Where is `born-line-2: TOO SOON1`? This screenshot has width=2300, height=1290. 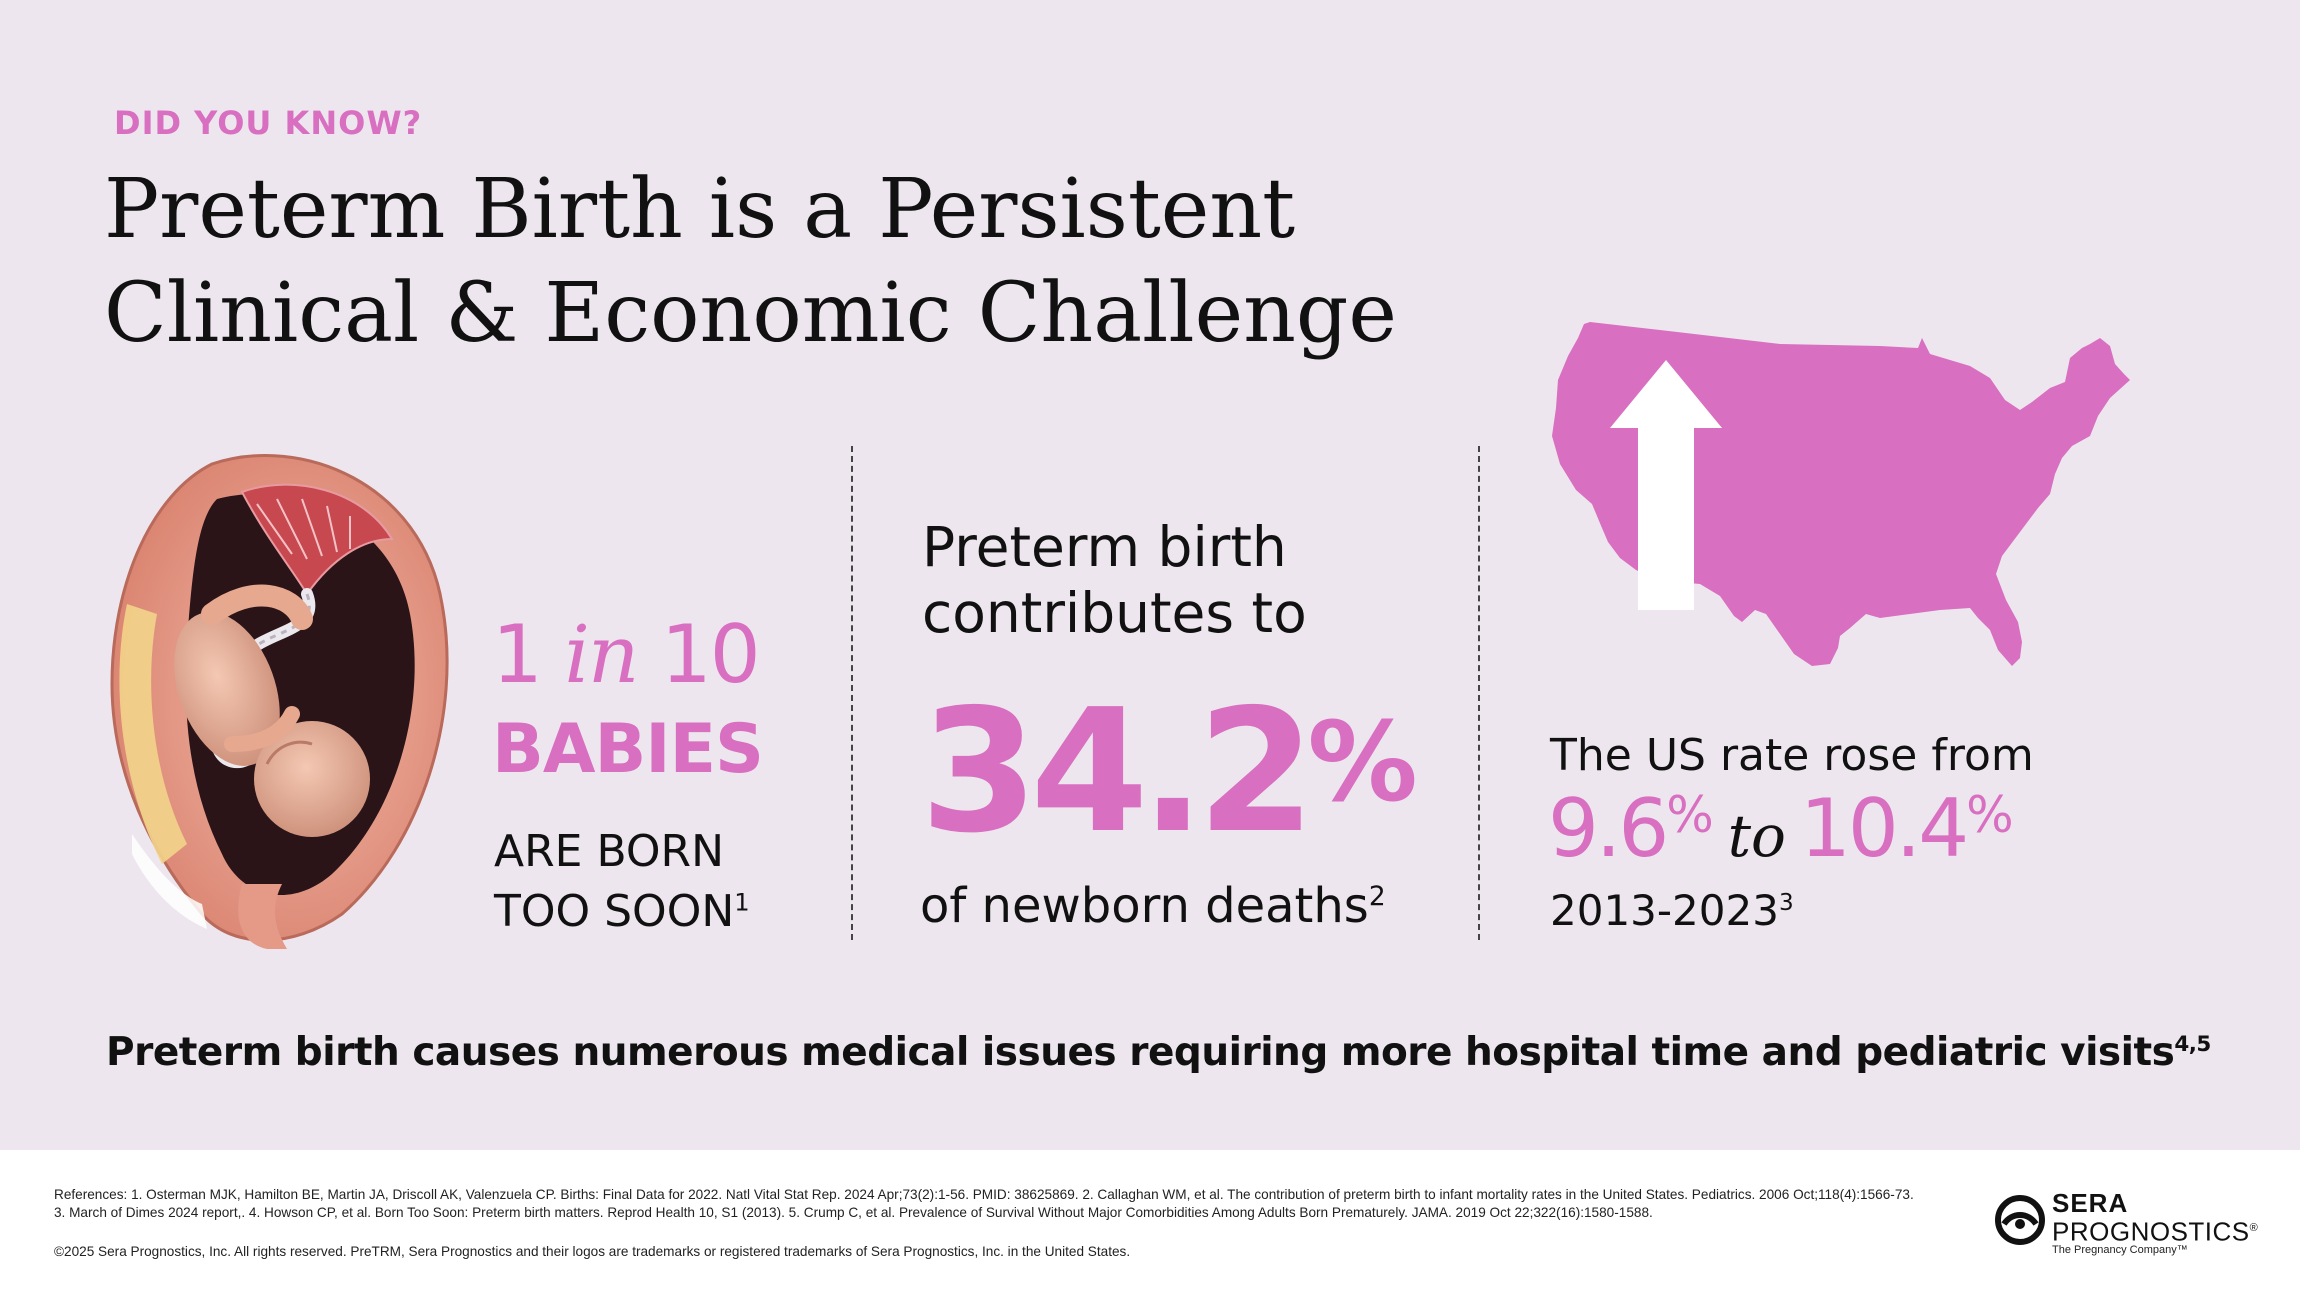
born-line-2: TOO SOON1 is located at coordinates (664, 912).